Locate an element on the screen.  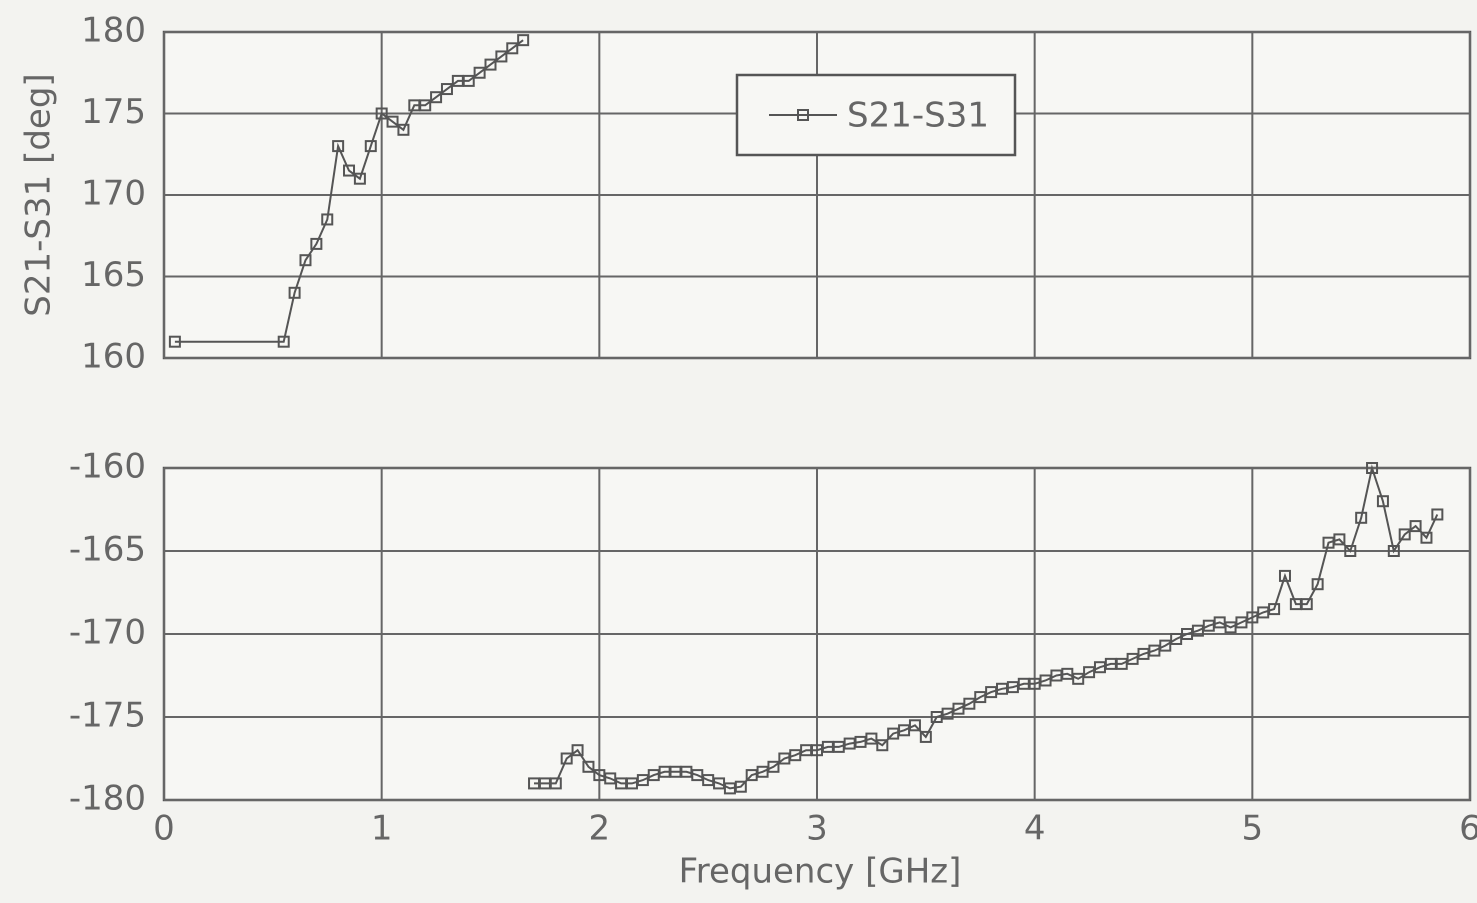
y-tick-label: 180 is located at coordinates (113, 31).